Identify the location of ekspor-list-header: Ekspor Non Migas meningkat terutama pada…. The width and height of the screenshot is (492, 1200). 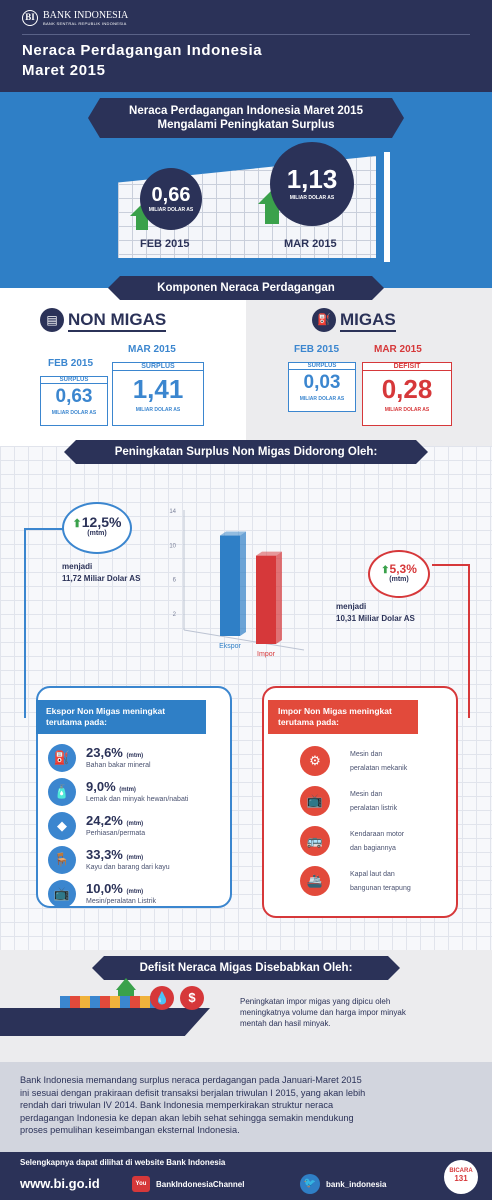
(121, 717).